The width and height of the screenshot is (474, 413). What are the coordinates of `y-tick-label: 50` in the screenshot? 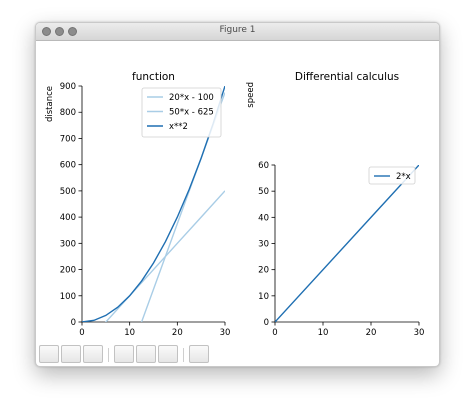 It's located at (263, 192).